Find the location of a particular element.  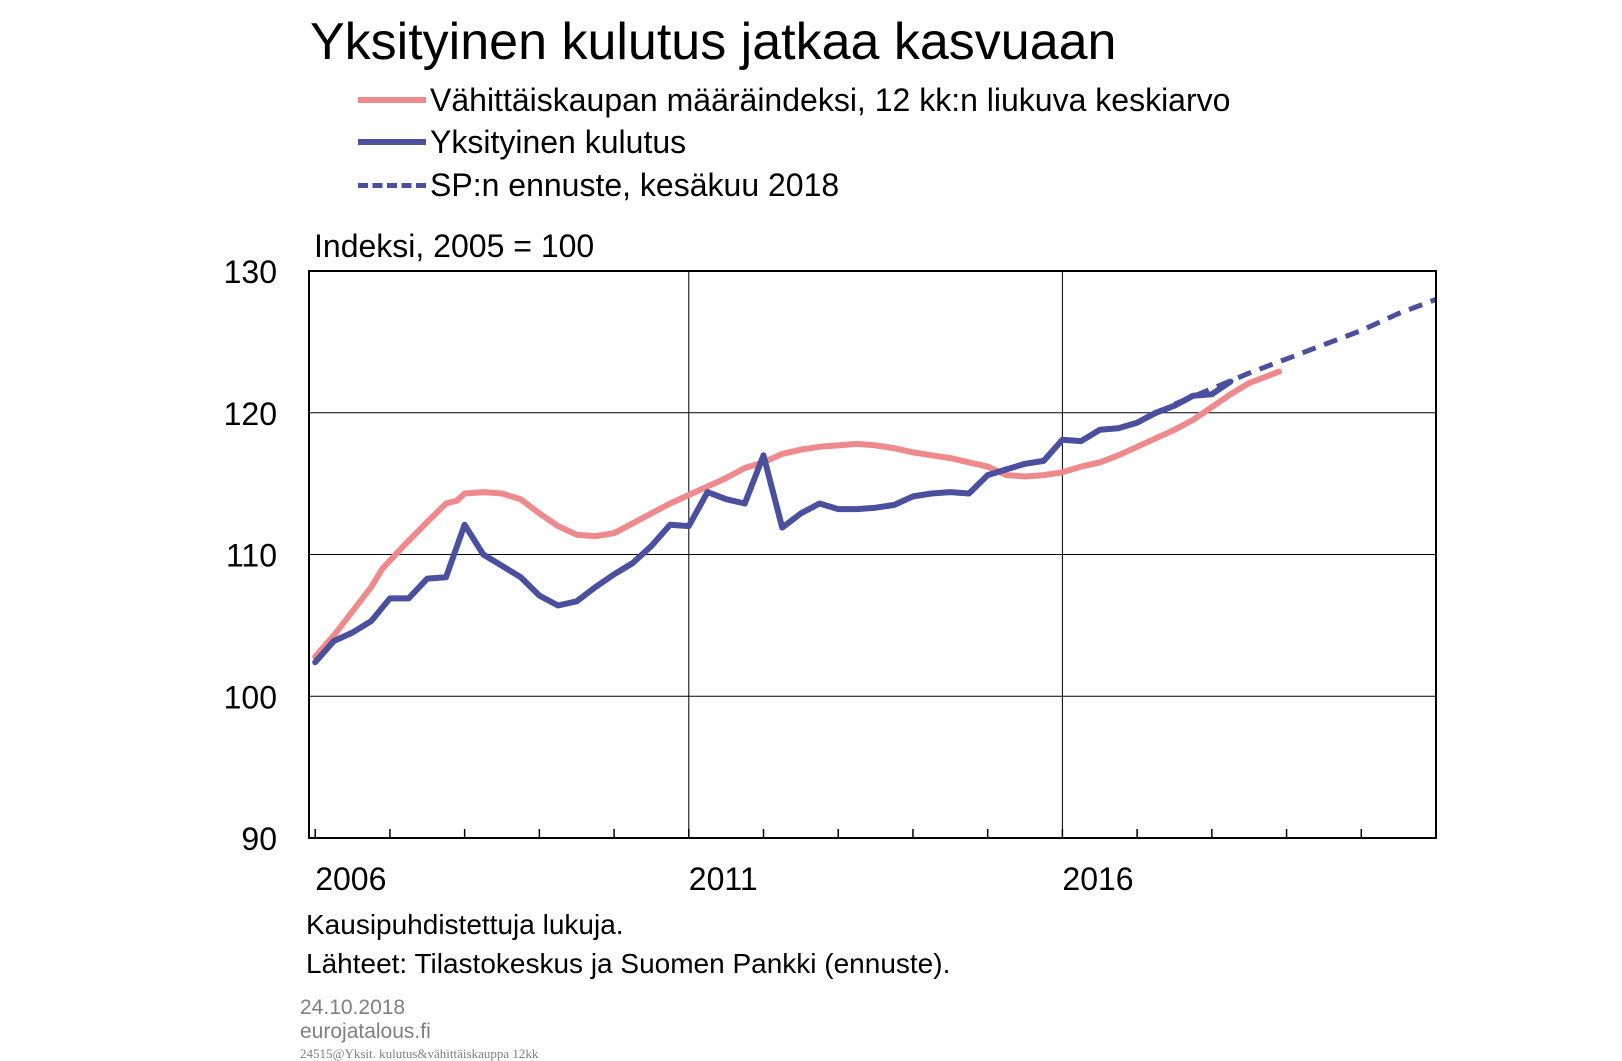

legend-label-forecast: SP:n ennuste, kesäkuu 2018 is located at coordinates (635, 185).